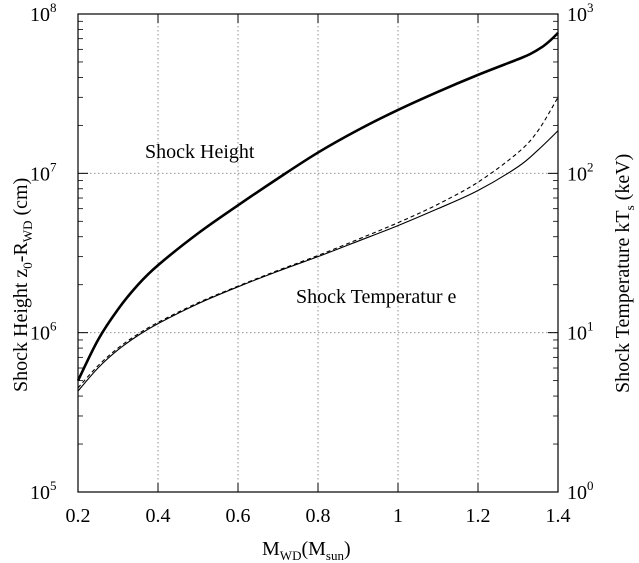  I want to click on y-right-tick-label: 10¹, so click(580, 332).